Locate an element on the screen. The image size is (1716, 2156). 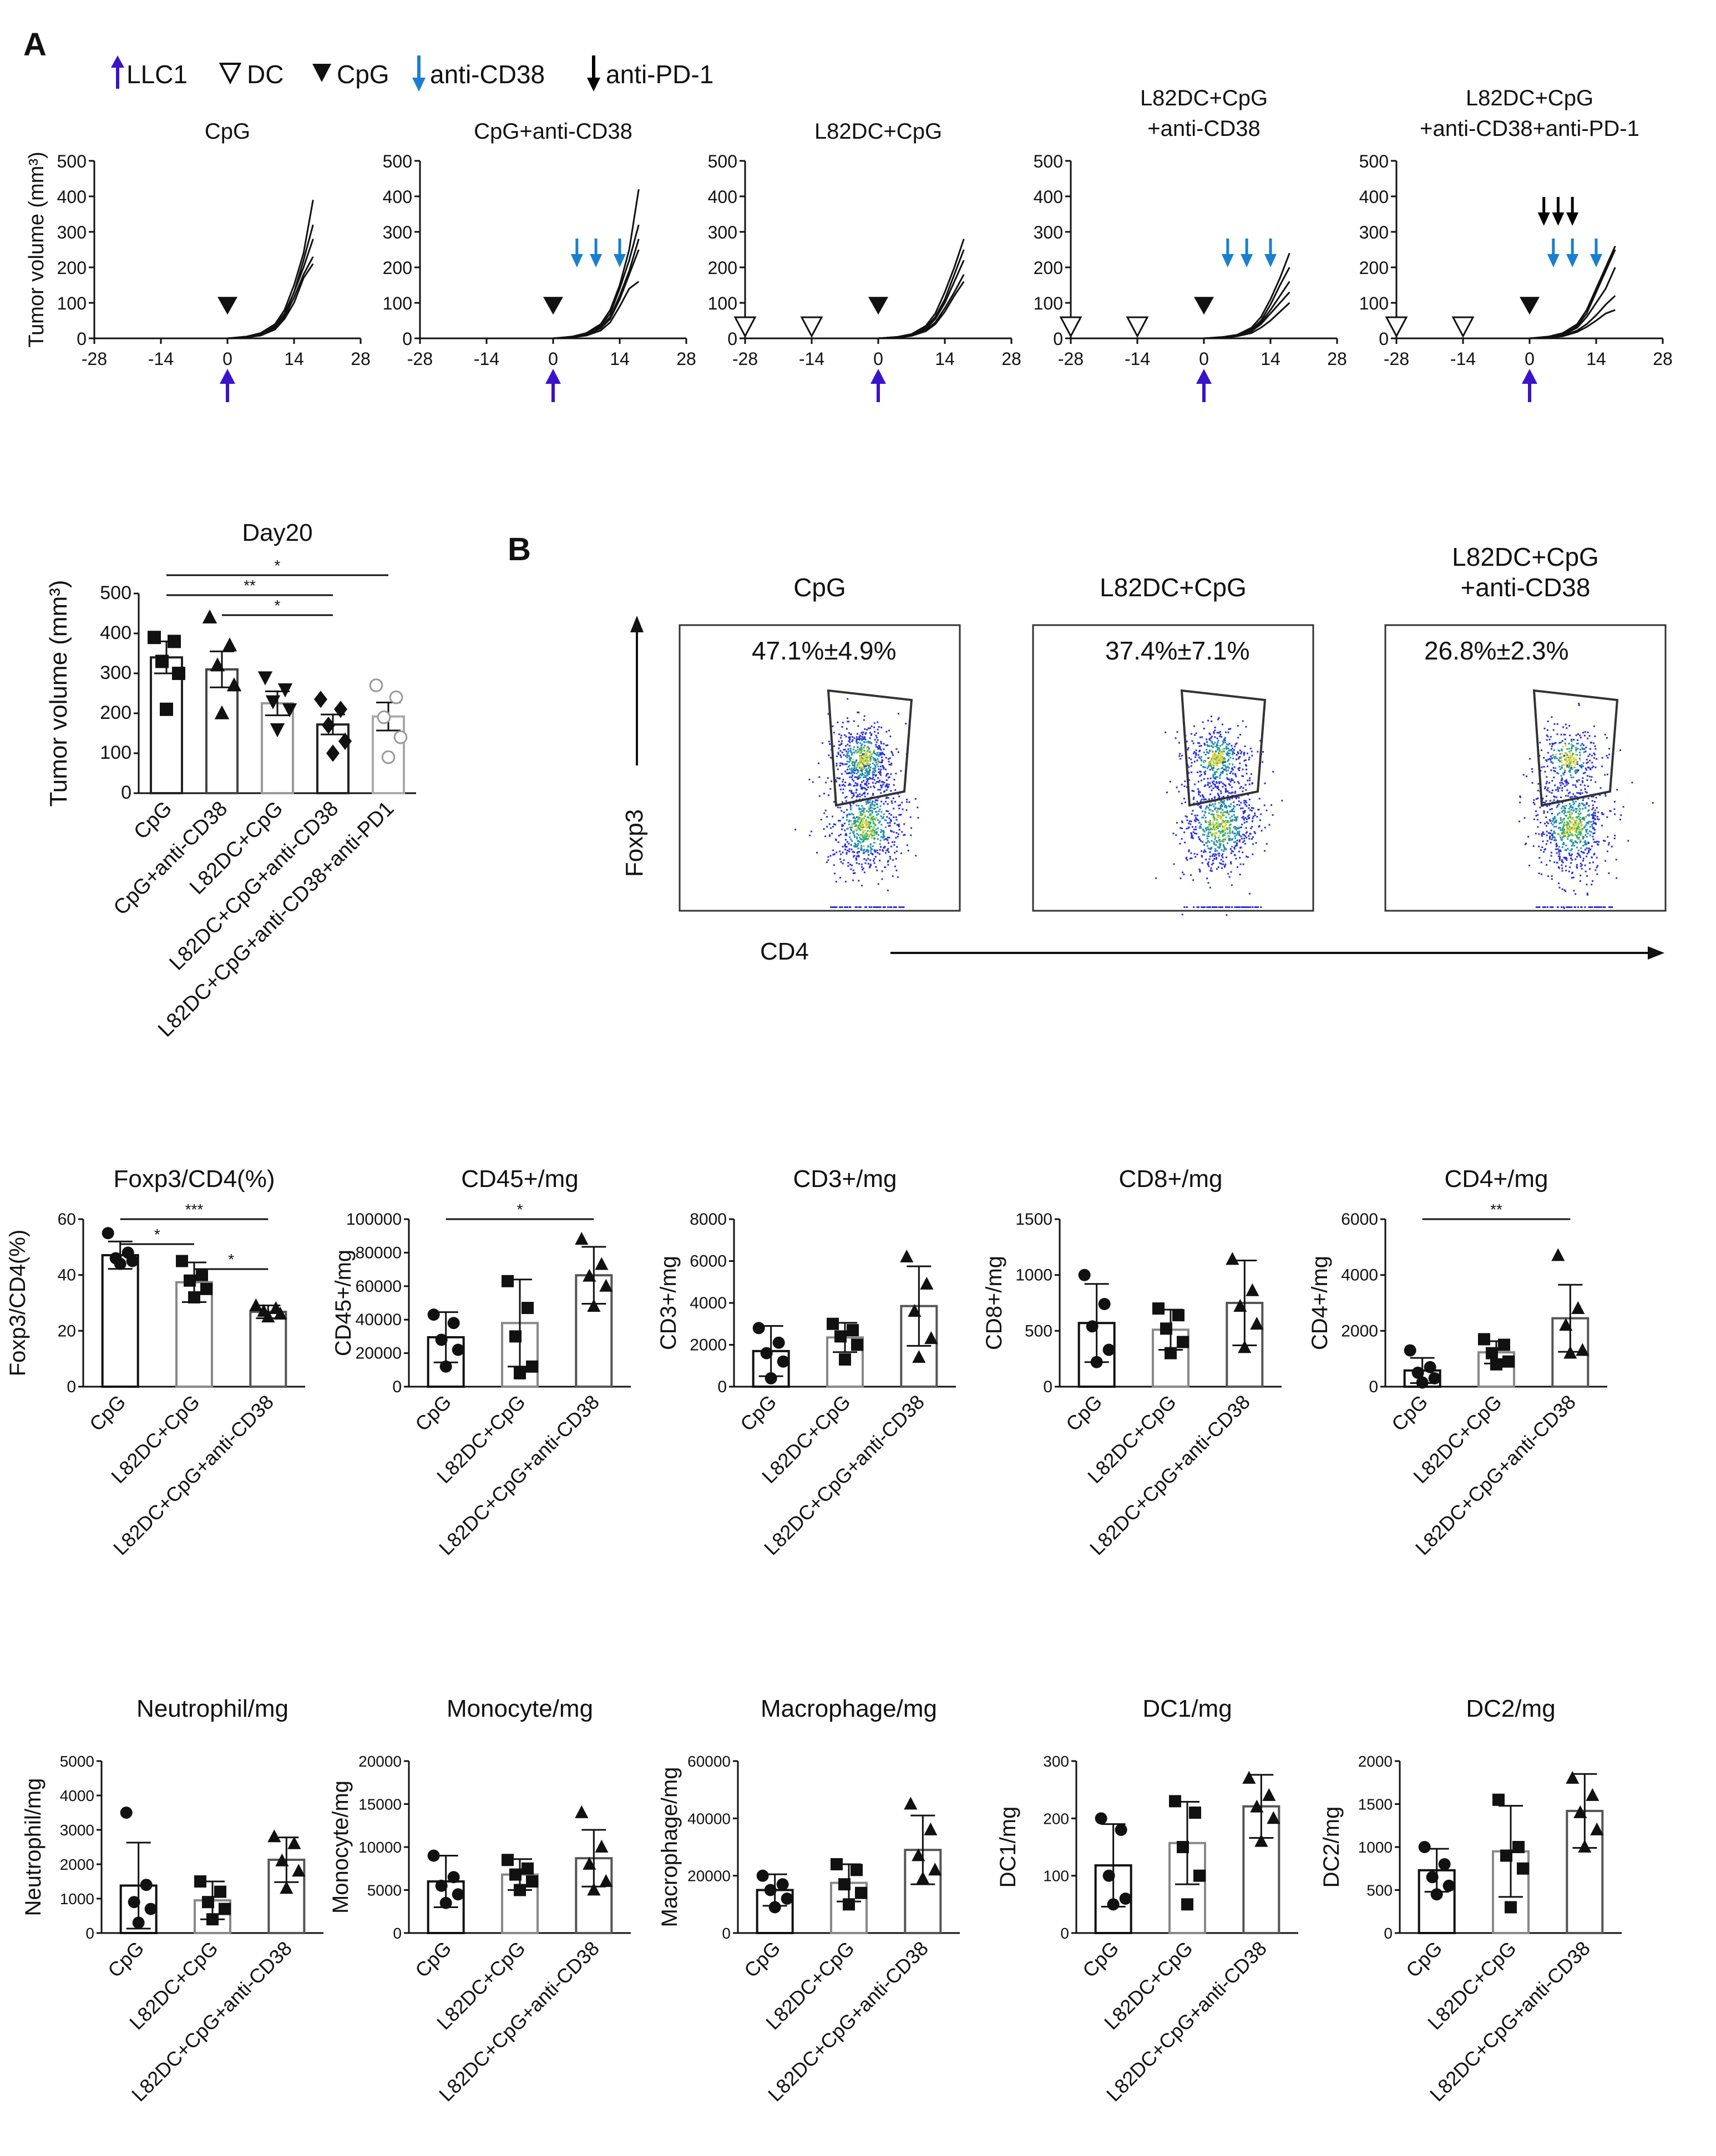
chart-title: DC2/mg is located at coordinates (1511, 1709).